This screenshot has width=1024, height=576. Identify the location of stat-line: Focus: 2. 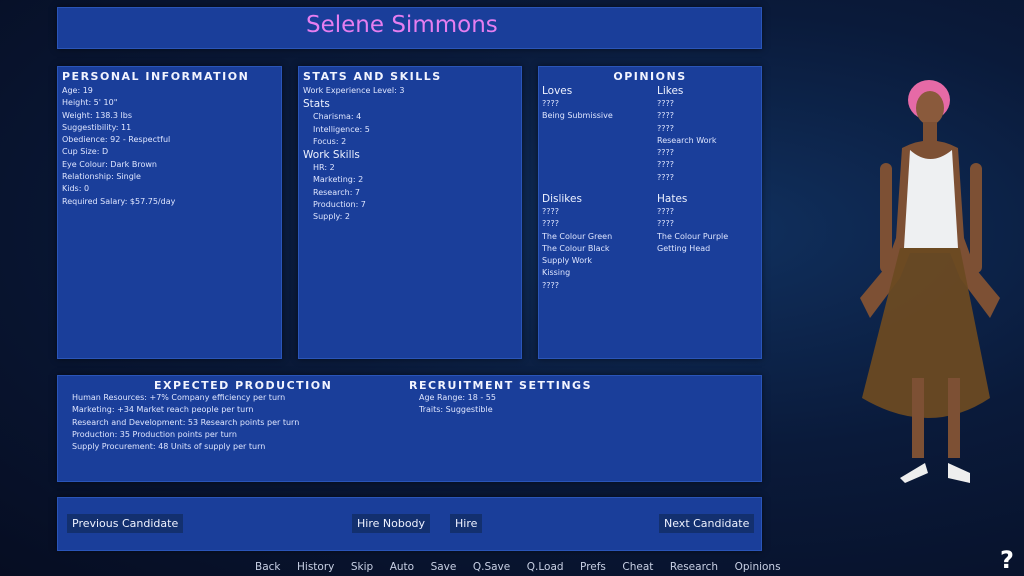
(330, 141).